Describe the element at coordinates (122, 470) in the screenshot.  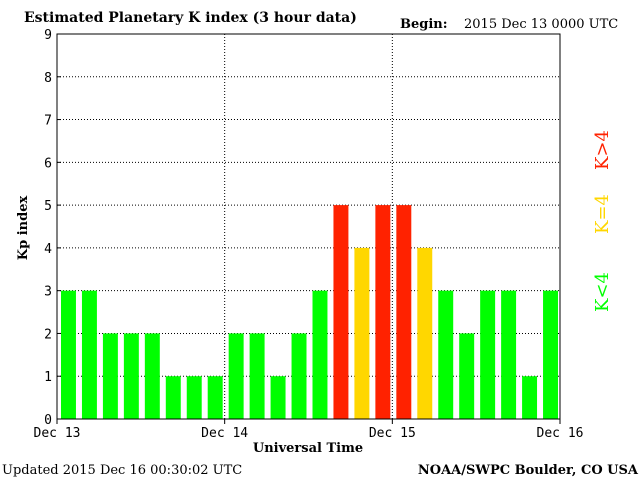
I see `updated-timestamp: Updated 2015 Dec 16 00:30:02 UTC` at that location.